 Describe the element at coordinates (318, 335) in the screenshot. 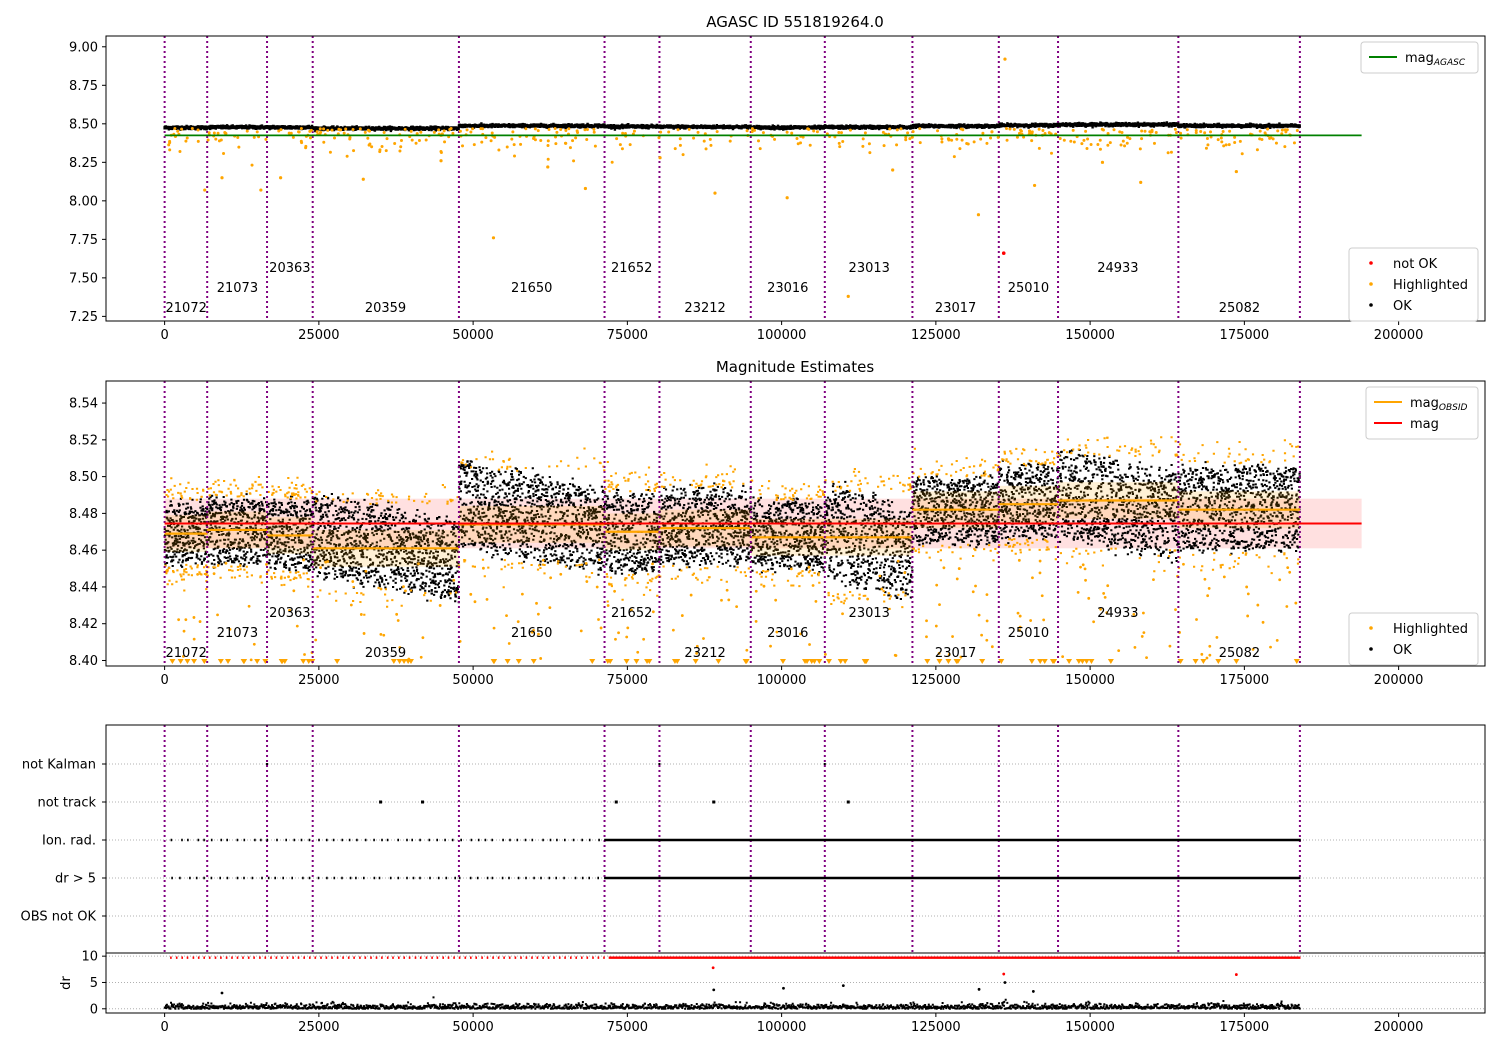

I see `panel-agasc-xtick-label: 25000` at that location.